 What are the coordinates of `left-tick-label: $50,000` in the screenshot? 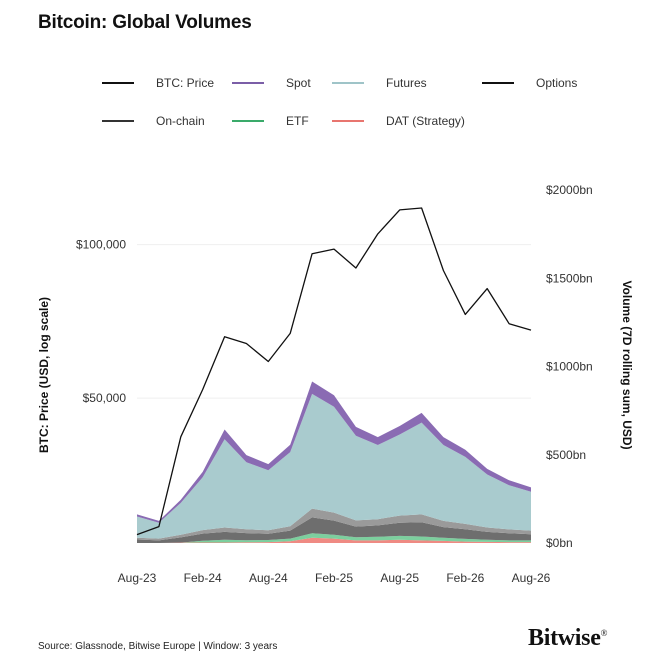 It's located at (105, 398).